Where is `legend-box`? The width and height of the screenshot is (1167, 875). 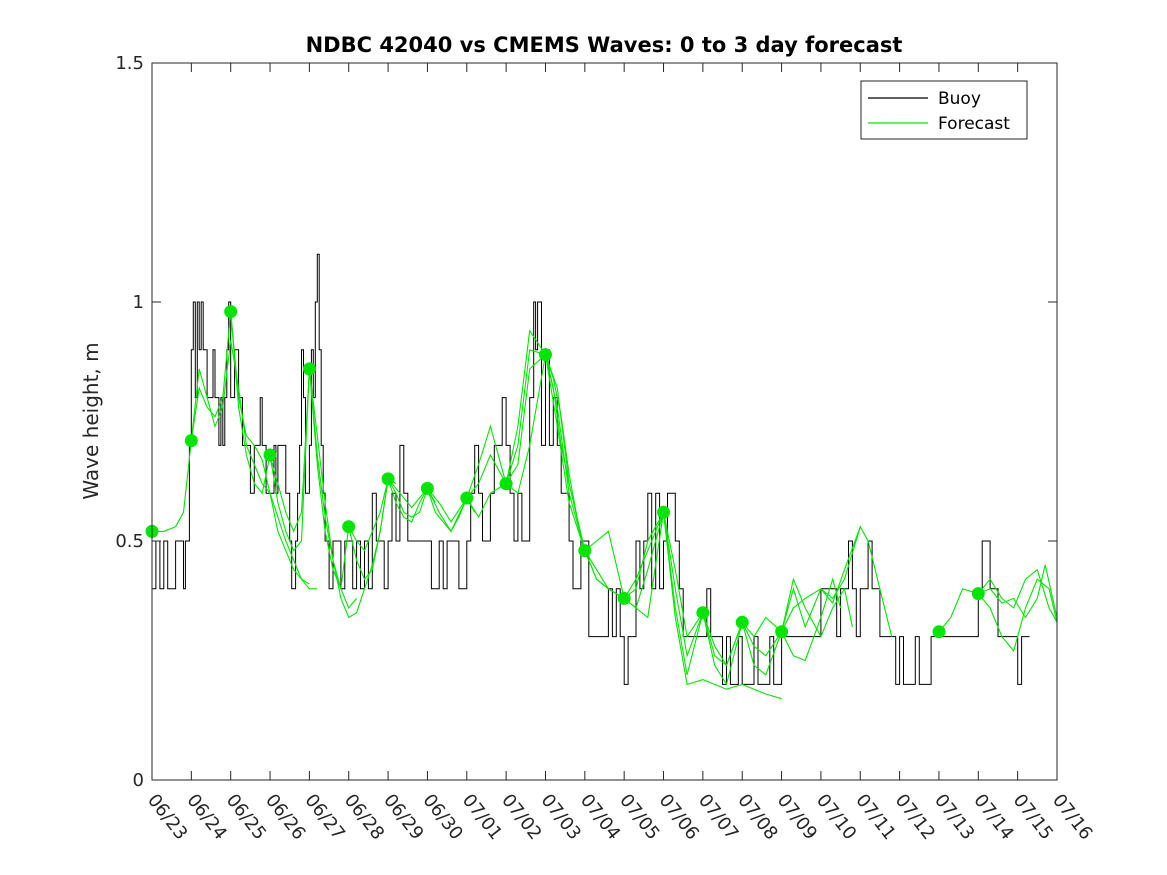
legend-box is located at coordinates (944, 110).